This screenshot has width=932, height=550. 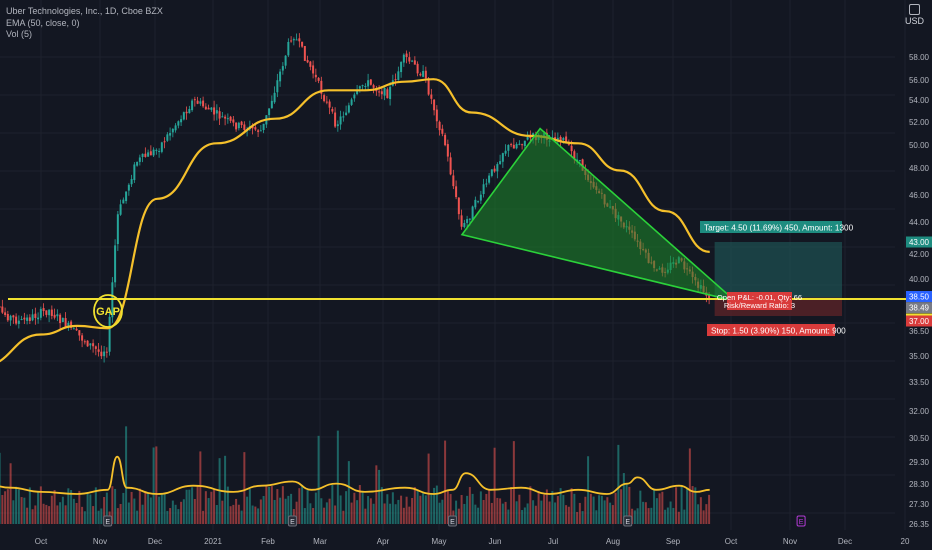 What do you see at coordinates (919, 504) in the screenshot?
I see `price-axis-tick: 27.30` at bounding box center [919, 504].